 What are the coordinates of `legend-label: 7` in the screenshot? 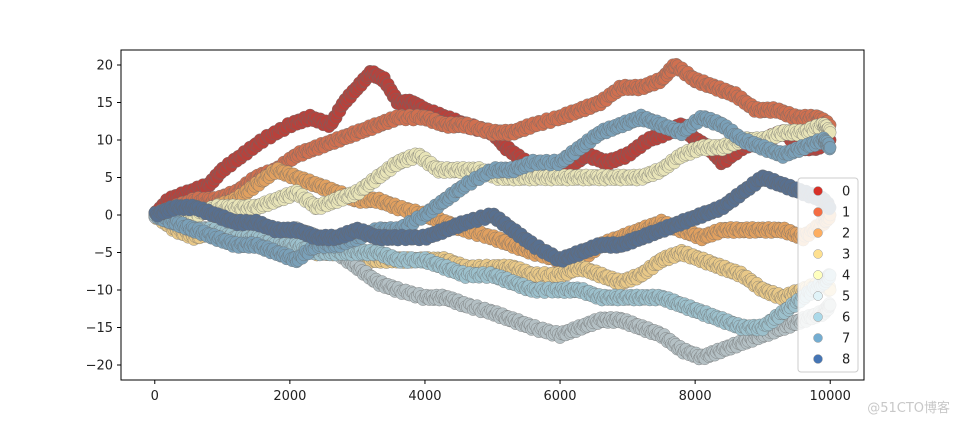 It's located at (846, 339).